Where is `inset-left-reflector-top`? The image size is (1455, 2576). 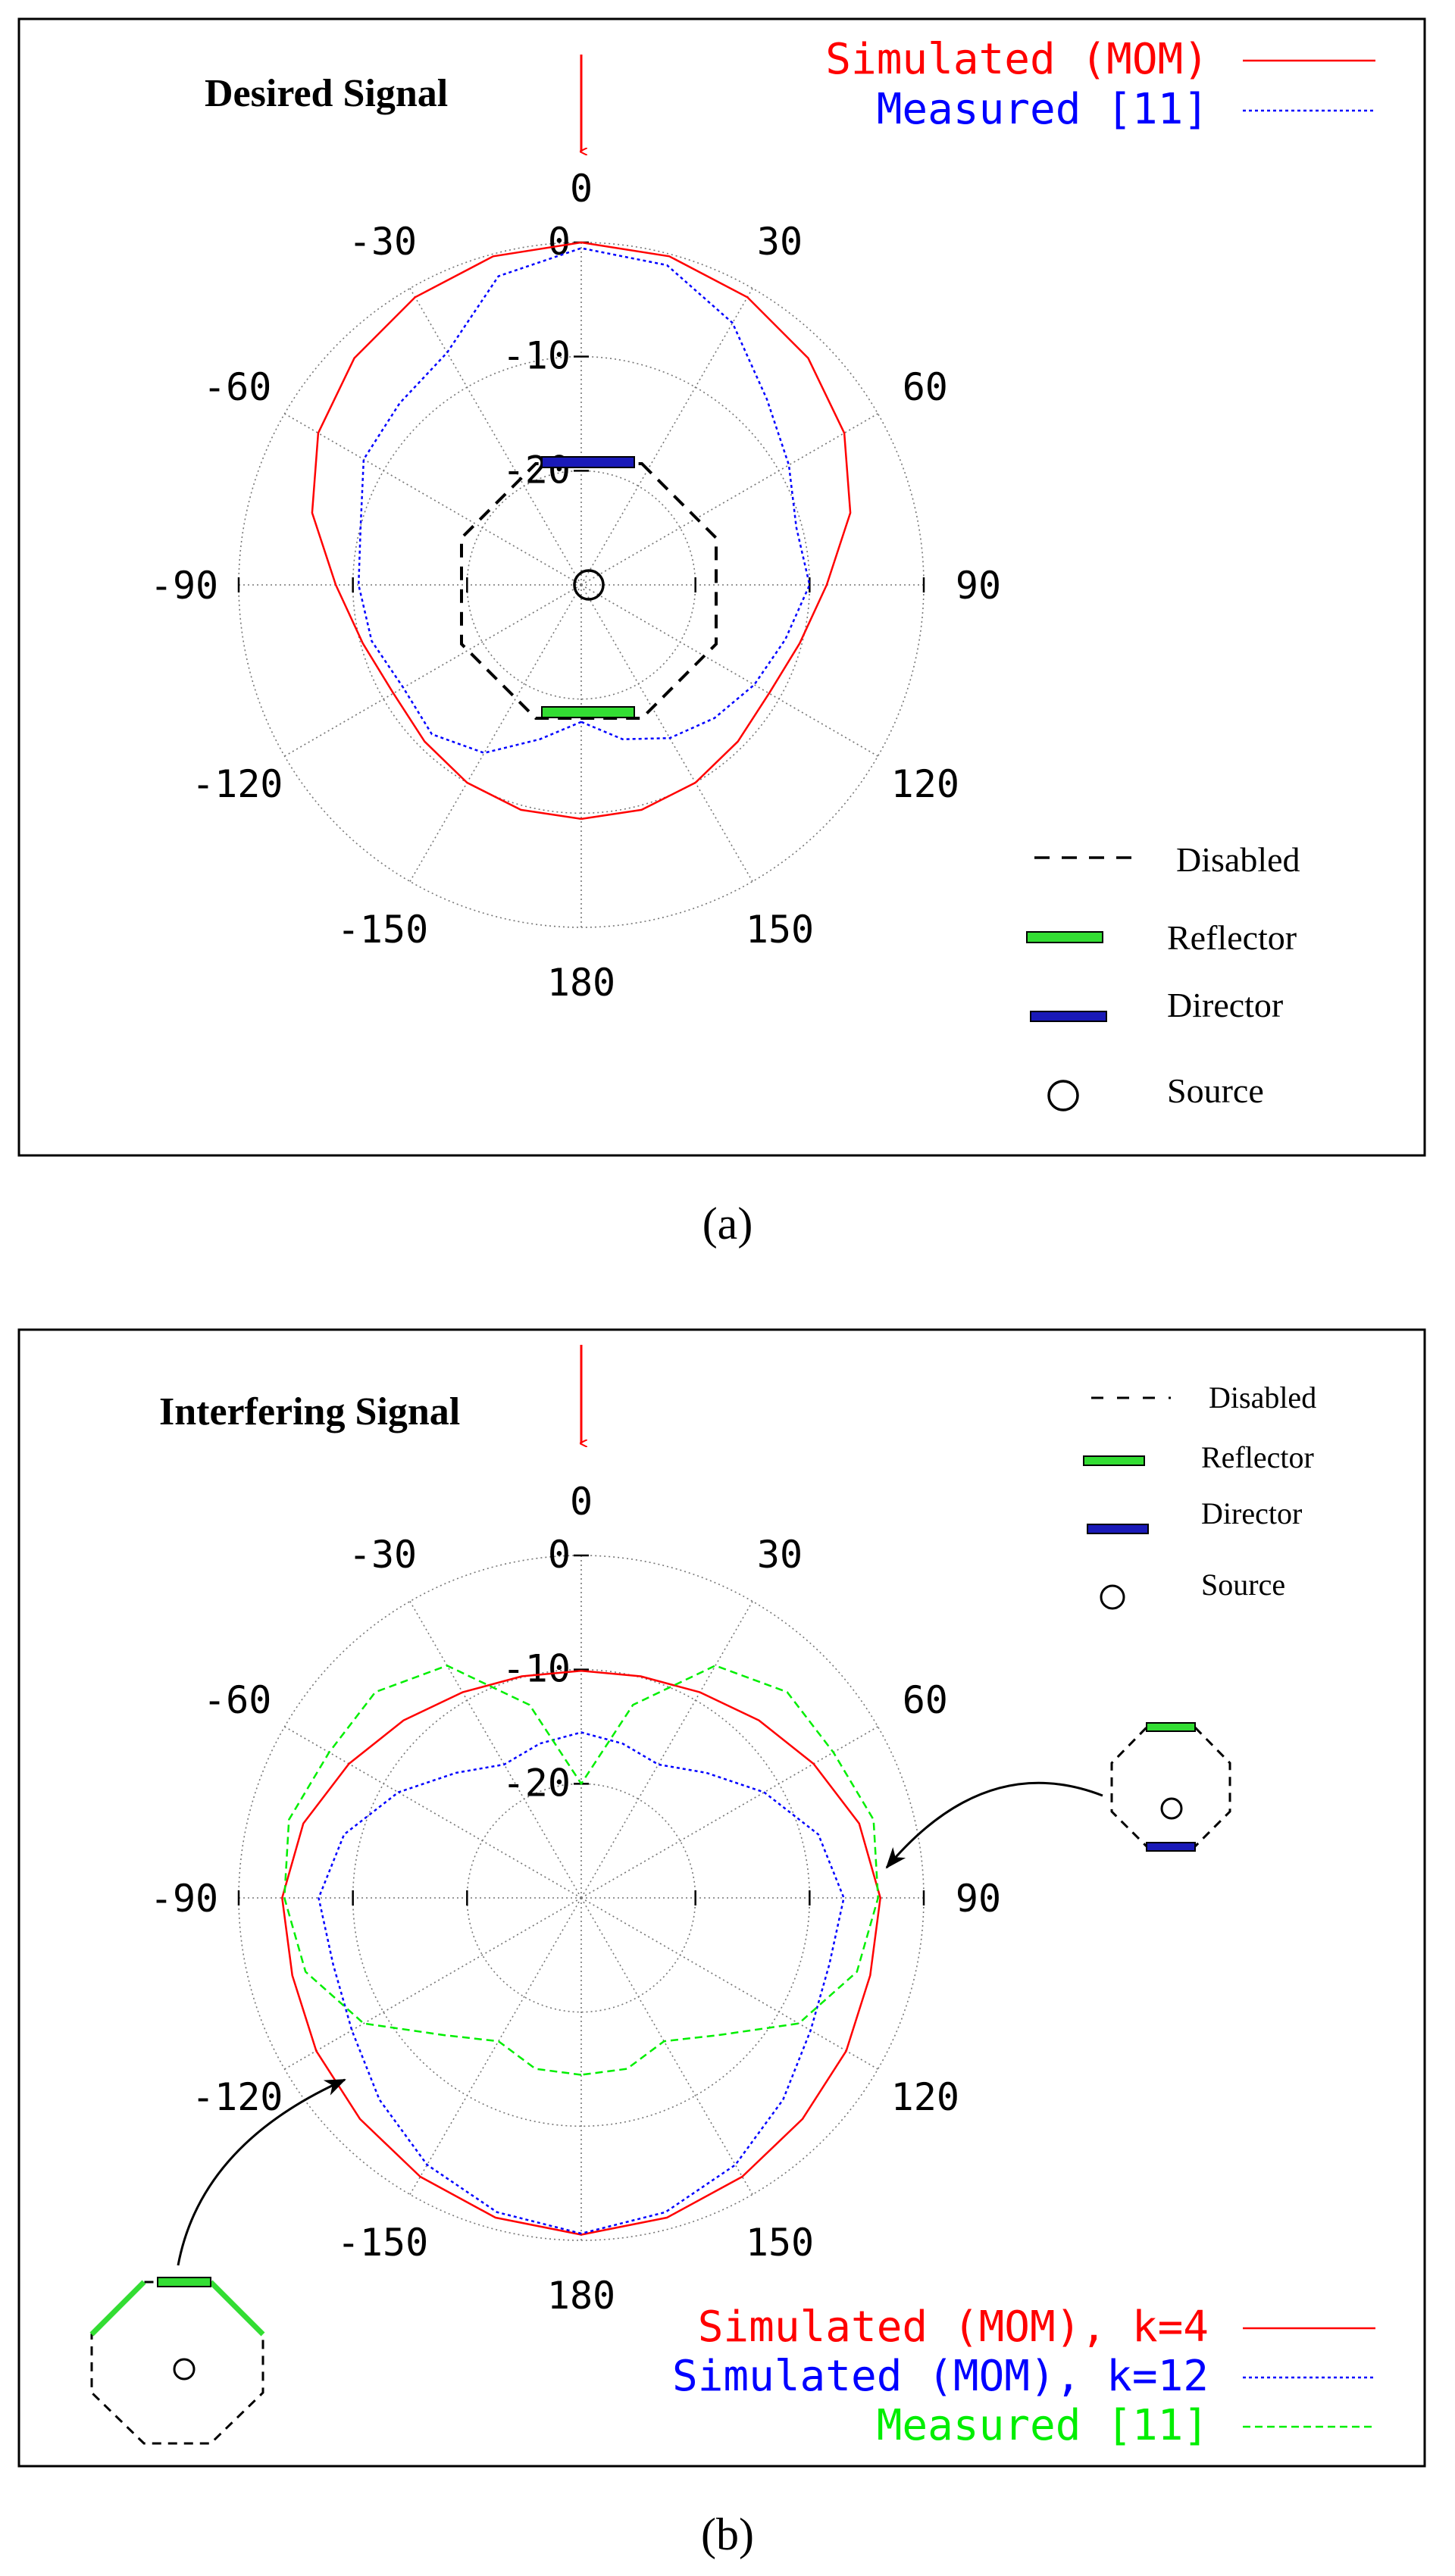
inset-left-reflector-top is located at coordinates (184, 2282).